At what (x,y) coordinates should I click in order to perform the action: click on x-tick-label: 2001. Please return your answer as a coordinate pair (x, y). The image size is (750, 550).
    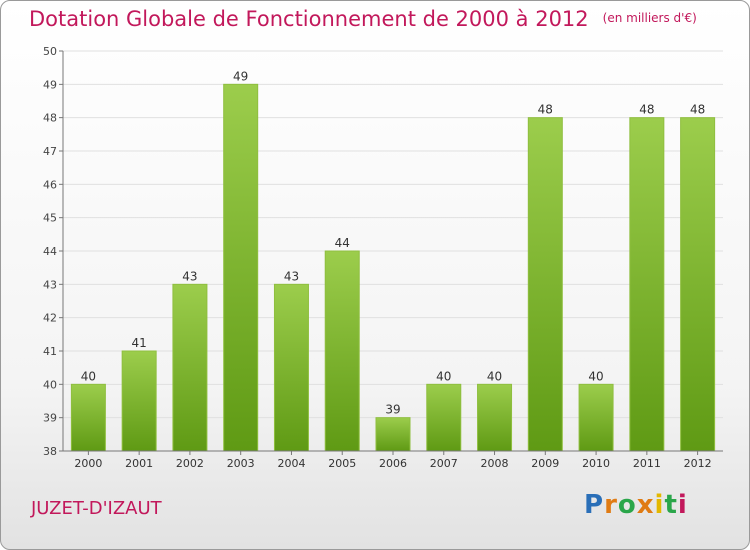
    Looking at the image, I should click on (139, 463).